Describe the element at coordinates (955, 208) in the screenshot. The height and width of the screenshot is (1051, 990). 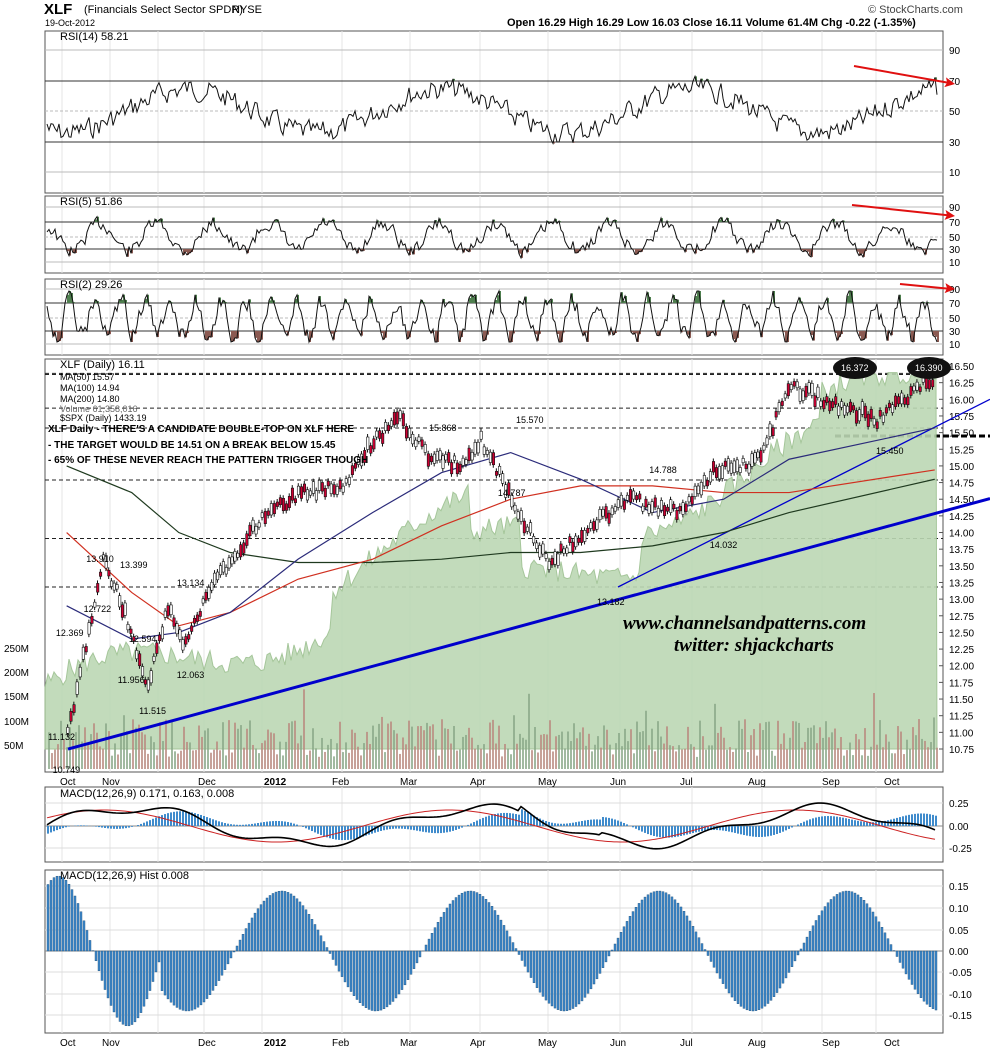
I see `rsi-tick-label: 90` at that location.